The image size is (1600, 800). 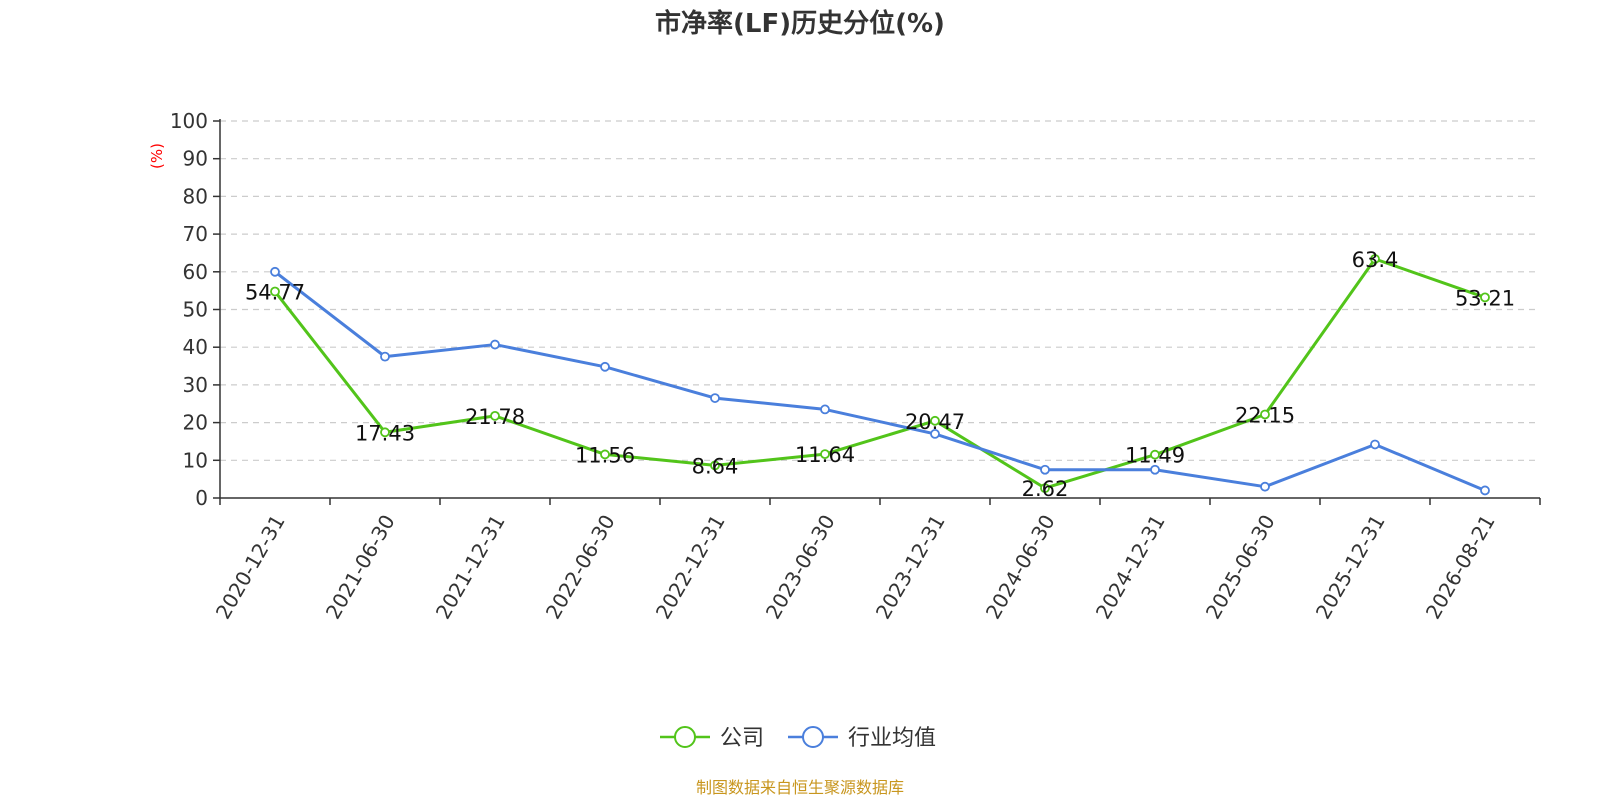 I want to click on x-tick-label: 2024-12-31, so click(x=1130, y=567).